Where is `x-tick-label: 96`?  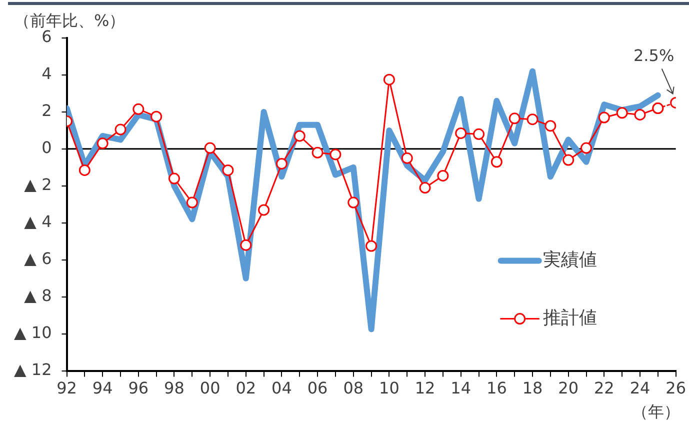 x-tick-label: 96 is located at coordinates (138, 388).